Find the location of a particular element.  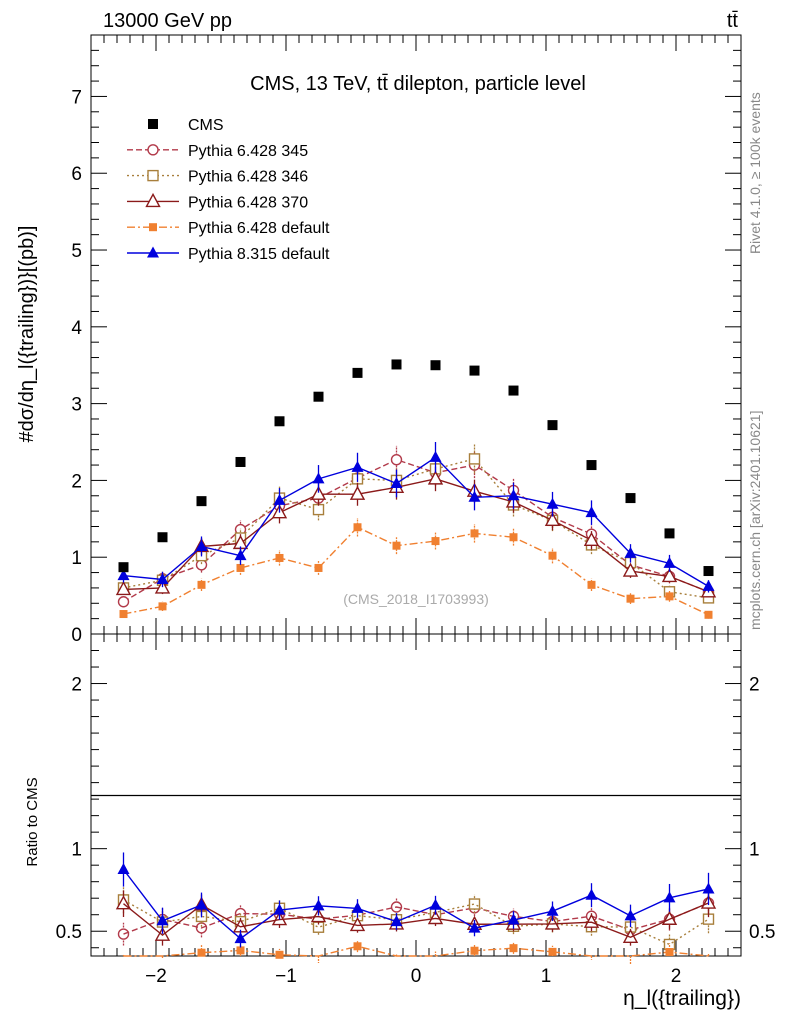

legend-entry: Pythia 6.428 345 is located at coordinates (217, 151).